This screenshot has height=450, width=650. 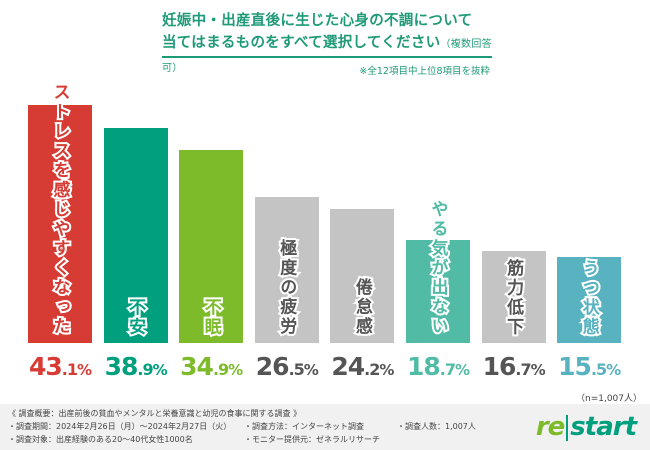 I want to click on bar-category-label: うつ状態, so click(x=589, y=298).